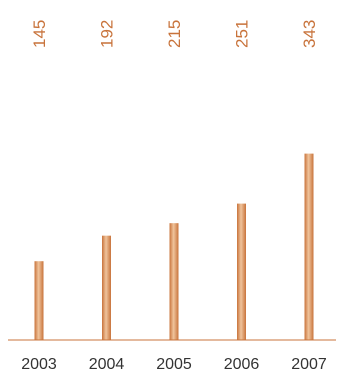 The width and height of the screenshot is (344, 375). What do you see at coordinates (106, 287) in the screenshot?
I see `bar-2004` at bounding box center [106, 287].